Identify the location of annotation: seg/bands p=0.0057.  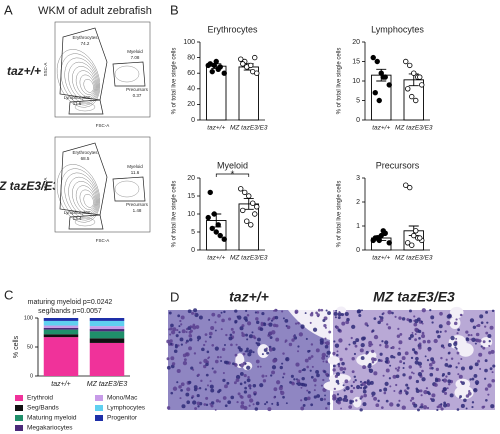
(70, 311).